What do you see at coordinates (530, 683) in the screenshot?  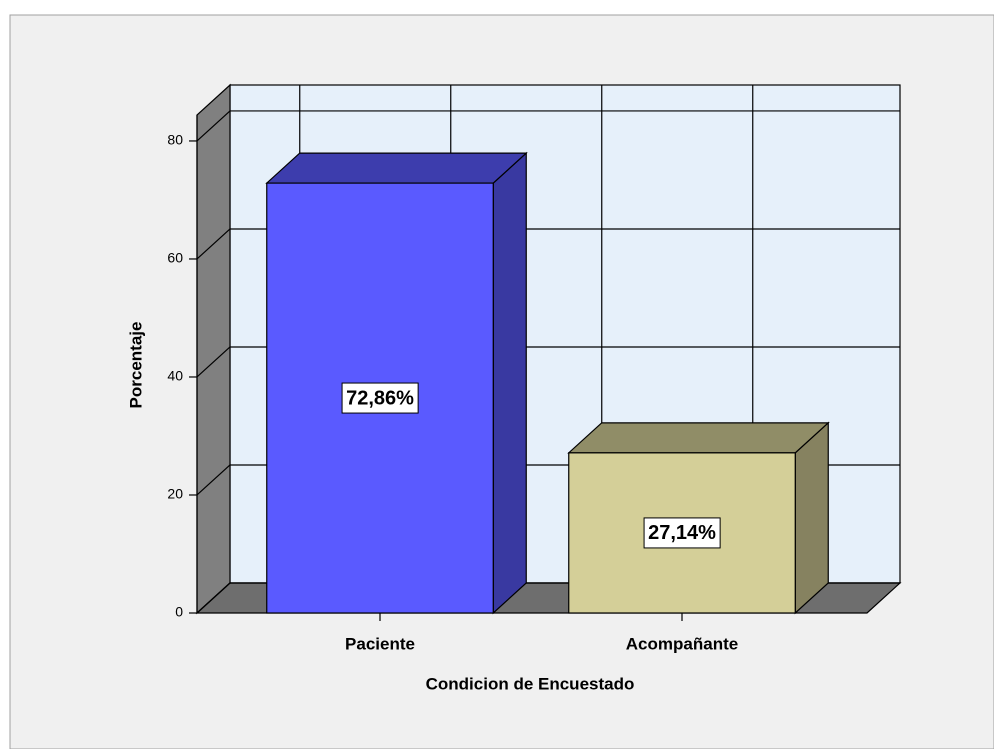 I see `x-axis-label: Condicion de Encuestado` at bounding box center [530, 683].